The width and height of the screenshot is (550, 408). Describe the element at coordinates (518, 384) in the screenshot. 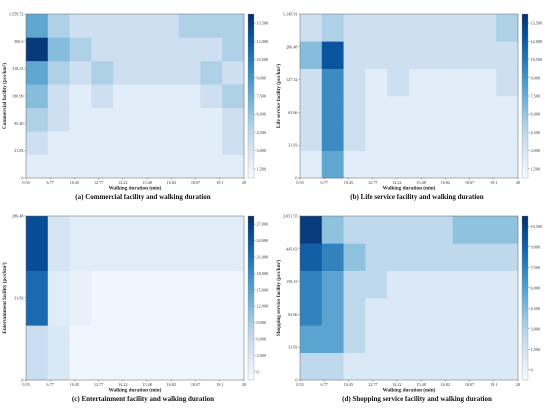

I see `x-tick-label: 20` at that location.